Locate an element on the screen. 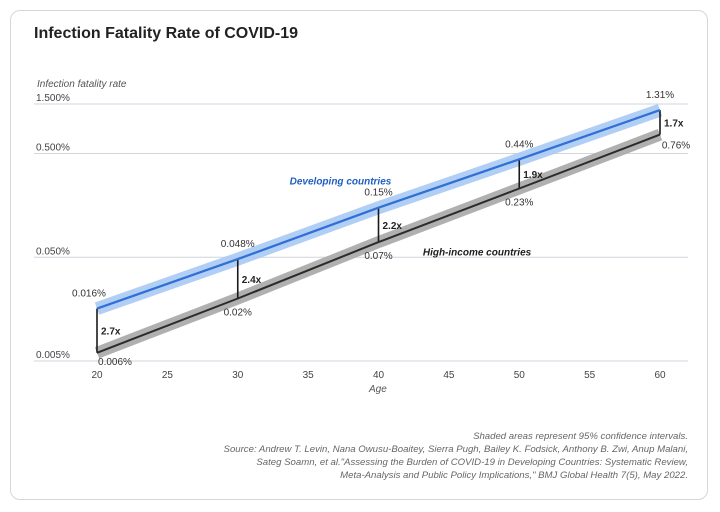  x-tick-label: 50 is located at coordinates (520, 375).